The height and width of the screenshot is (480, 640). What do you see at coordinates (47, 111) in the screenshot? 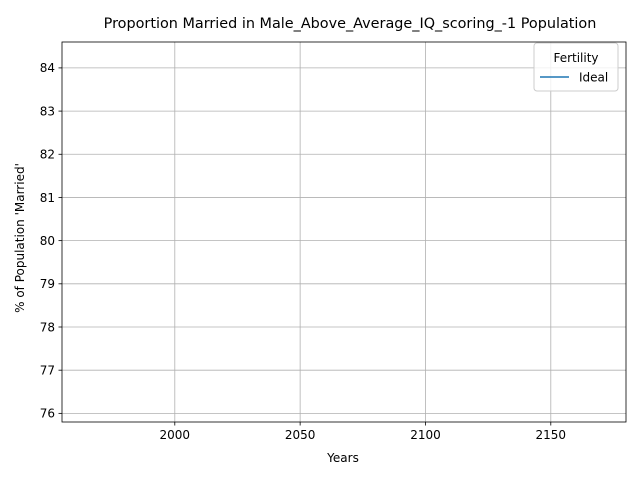
I see `y-tick-label: 83` at bounding box center [47, 111].